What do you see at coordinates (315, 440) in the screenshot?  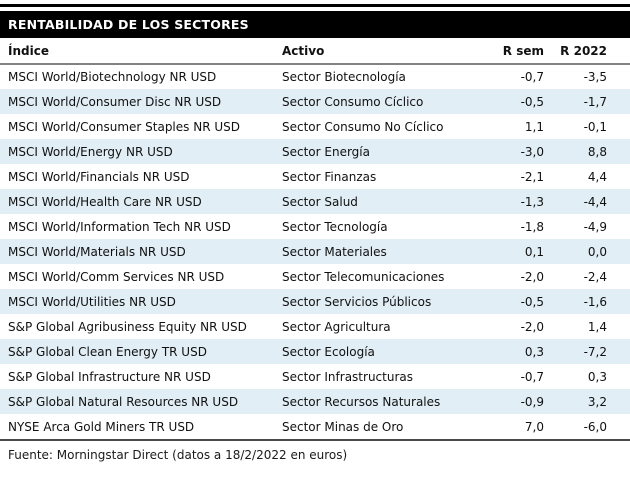 I see `bottom-divider` at bounding box center [315, 440].